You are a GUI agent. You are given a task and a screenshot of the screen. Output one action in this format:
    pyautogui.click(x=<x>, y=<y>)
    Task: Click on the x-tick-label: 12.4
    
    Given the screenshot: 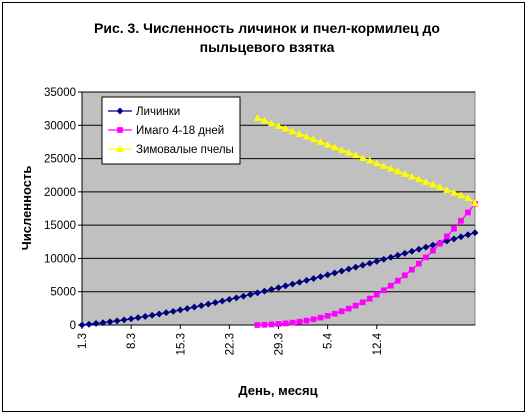 What is the action you would take?
    pyautogui.click(x=378, y=343)
    